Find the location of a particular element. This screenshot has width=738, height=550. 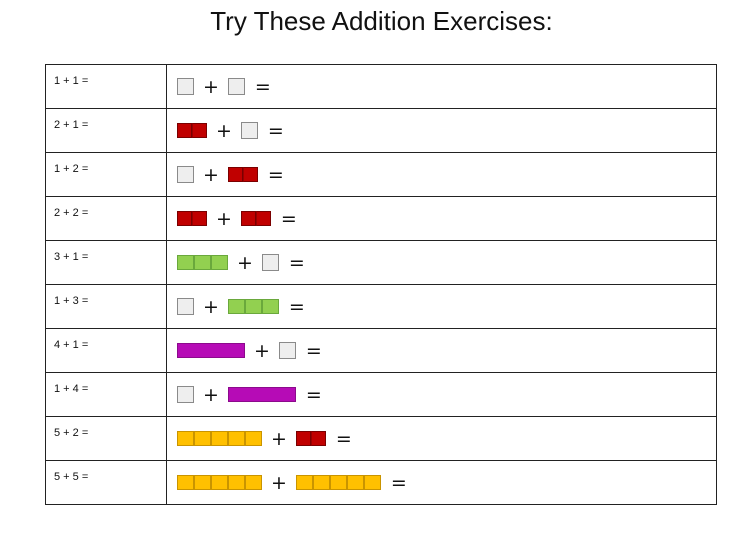

exercise-label: 4 + 1 = is located at coordinates (71, 345).